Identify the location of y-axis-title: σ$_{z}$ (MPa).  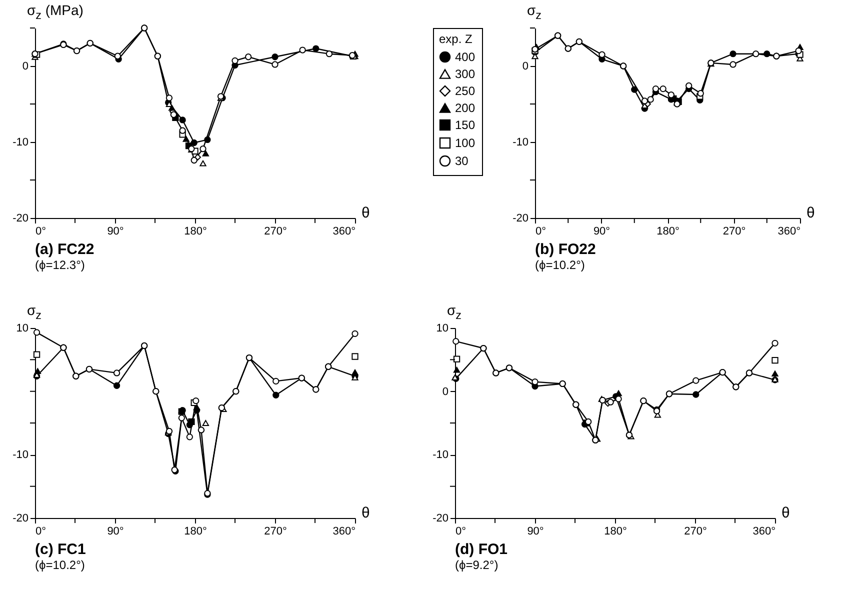
(55, 12).